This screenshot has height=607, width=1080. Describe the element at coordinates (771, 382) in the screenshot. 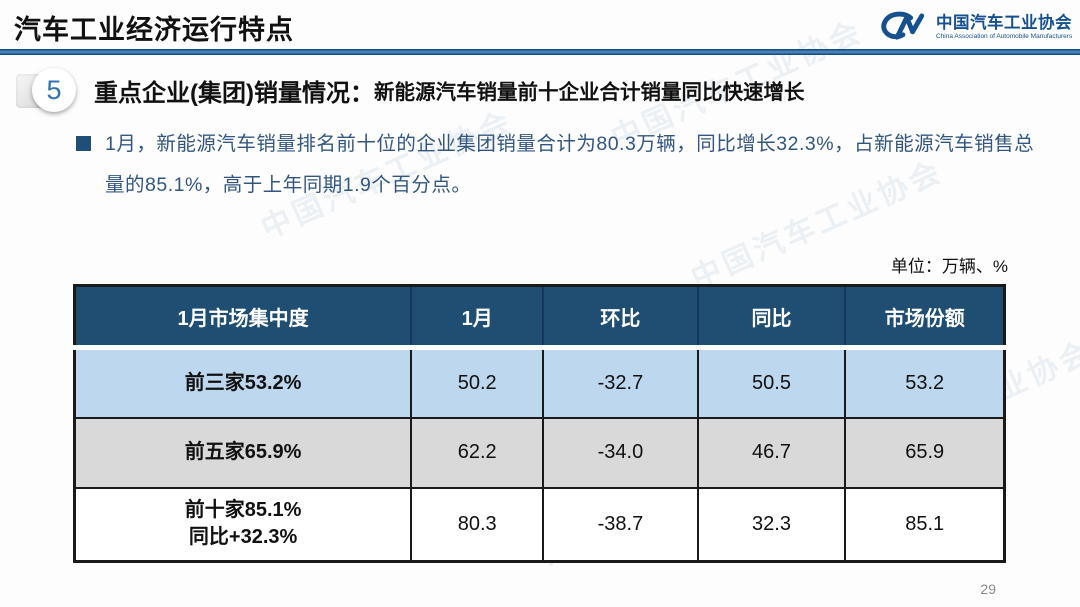

I see `table-cell: 50.5` at that location.